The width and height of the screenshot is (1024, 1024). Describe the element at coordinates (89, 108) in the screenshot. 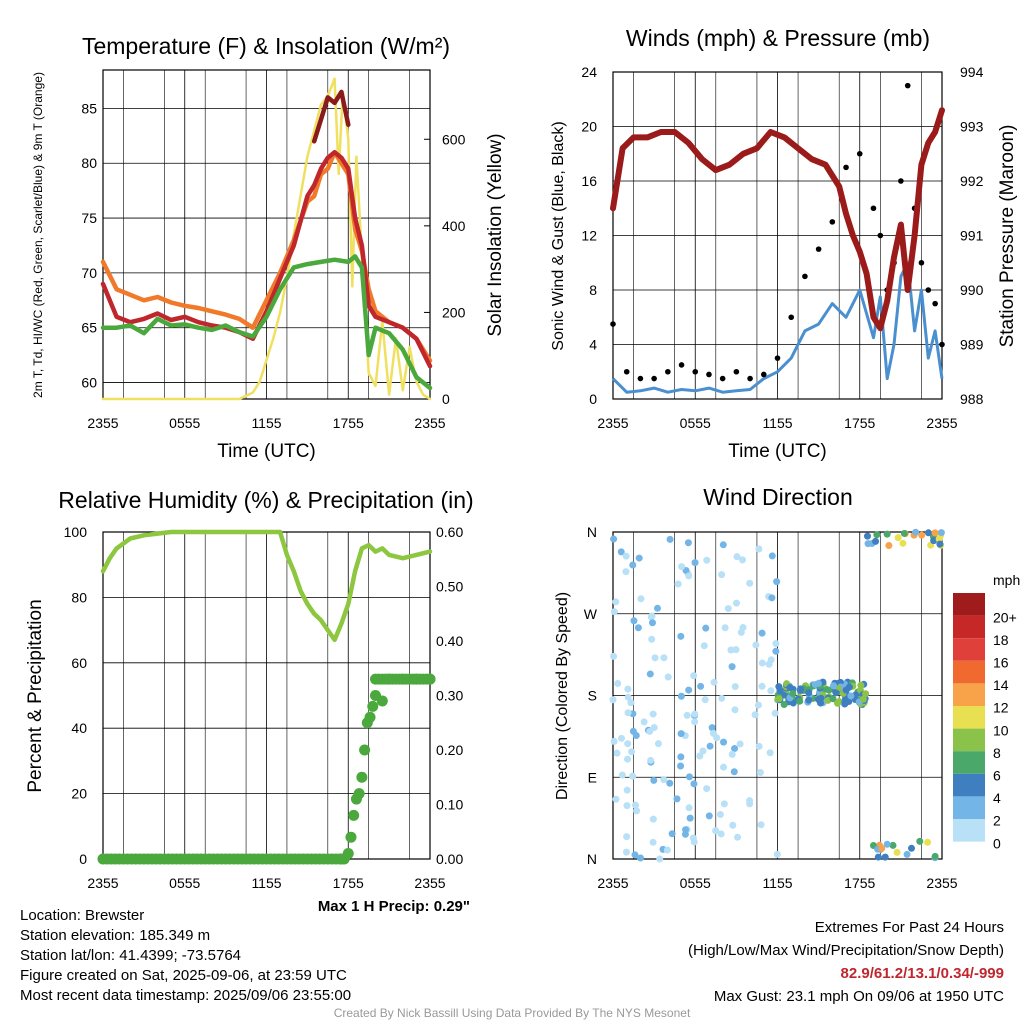

I see `y-tick-label: 85` at that location.